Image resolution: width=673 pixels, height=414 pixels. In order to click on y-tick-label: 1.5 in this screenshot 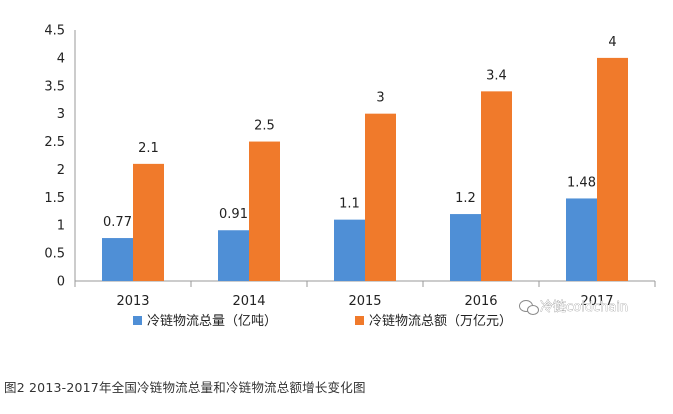, I will do `click(54, 198)`.